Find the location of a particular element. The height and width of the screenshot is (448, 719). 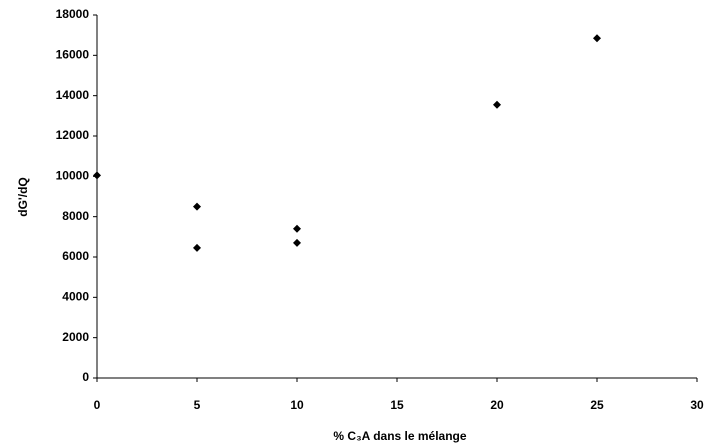

y-tick-label: 16000 is located at coordinates (73, 55).